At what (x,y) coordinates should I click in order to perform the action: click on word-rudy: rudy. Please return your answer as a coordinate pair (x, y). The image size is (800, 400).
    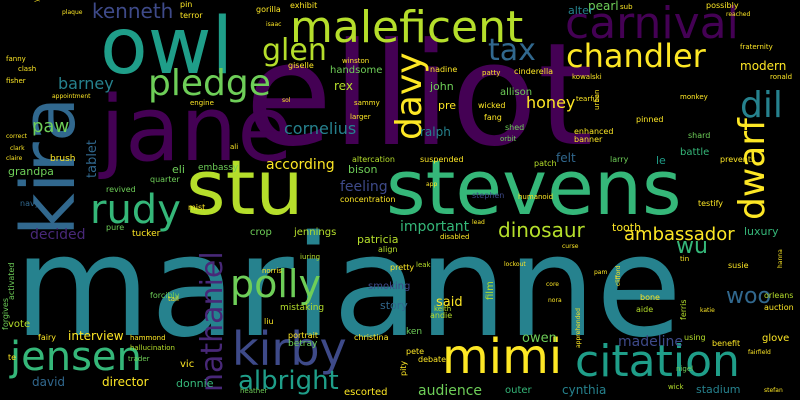
    Looking at the image, I should click on (135, 210).